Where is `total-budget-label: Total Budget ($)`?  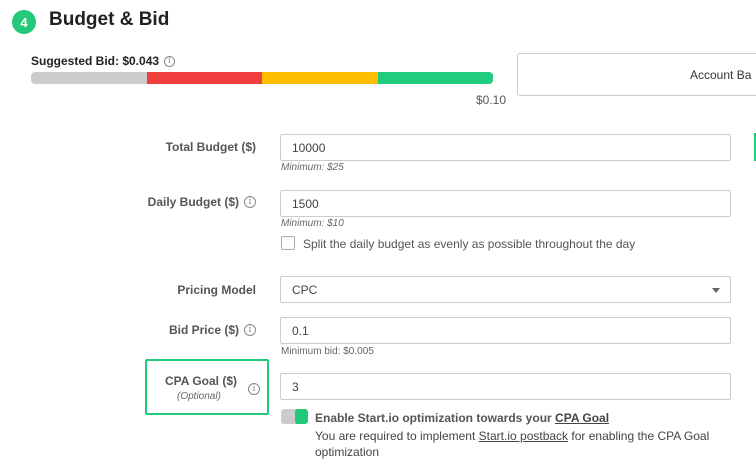
total-budget-label: Total Budget ($) is located at coordinates (188, 147).